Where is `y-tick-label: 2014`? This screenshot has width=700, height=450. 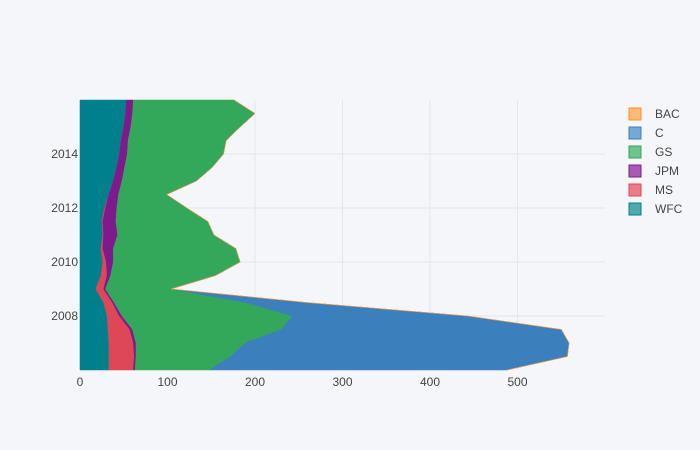 y-tick-label: 2014 is located at coordinates (64, 154).